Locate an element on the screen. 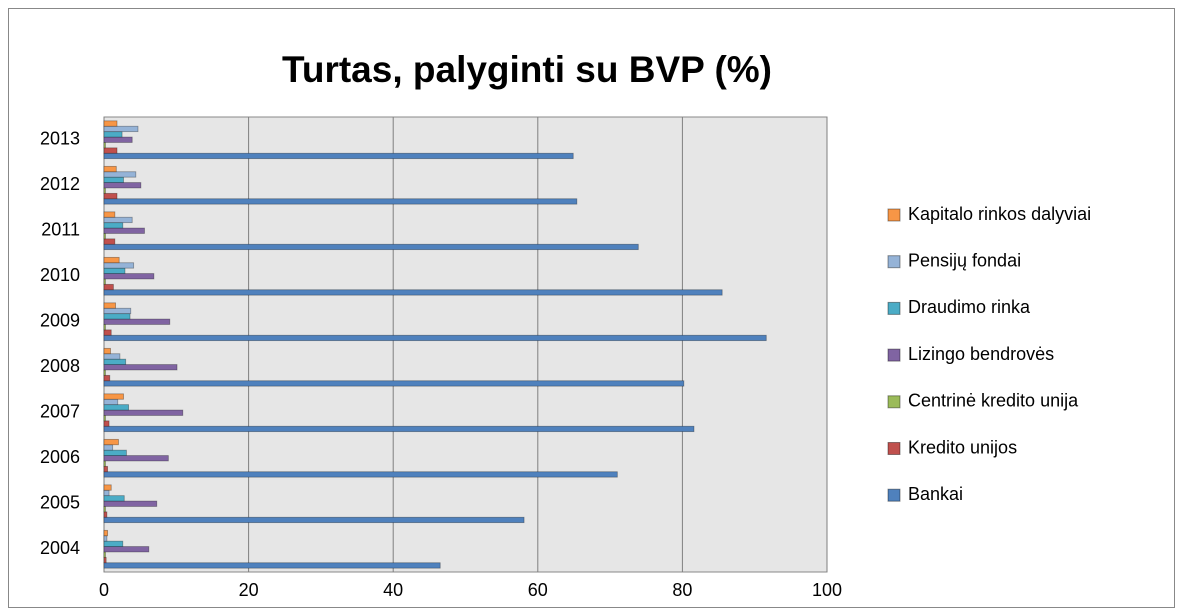 Image resolution: width=1183 pixels, height=616 pixels. y-tick-label: 2005 is located at coordinates (60, 503).